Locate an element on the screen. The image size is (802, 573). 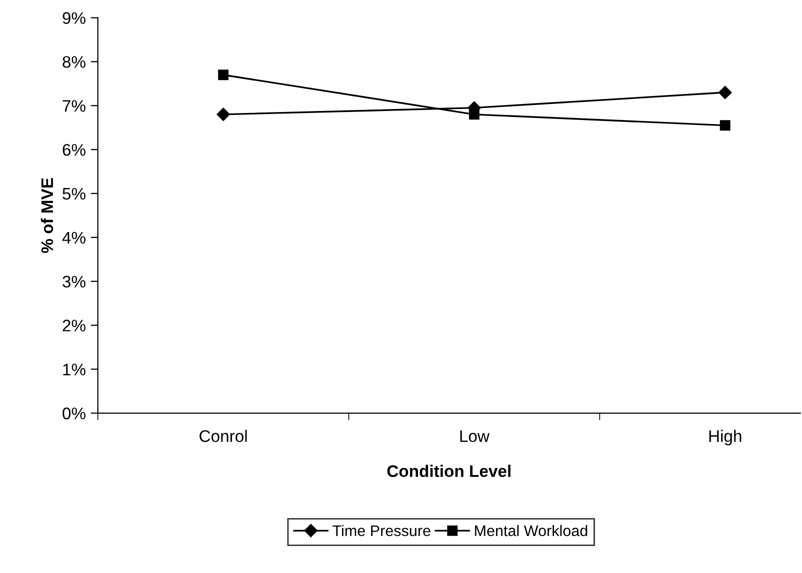
y-tick-label: 4% is located at coordinates (74, 238).